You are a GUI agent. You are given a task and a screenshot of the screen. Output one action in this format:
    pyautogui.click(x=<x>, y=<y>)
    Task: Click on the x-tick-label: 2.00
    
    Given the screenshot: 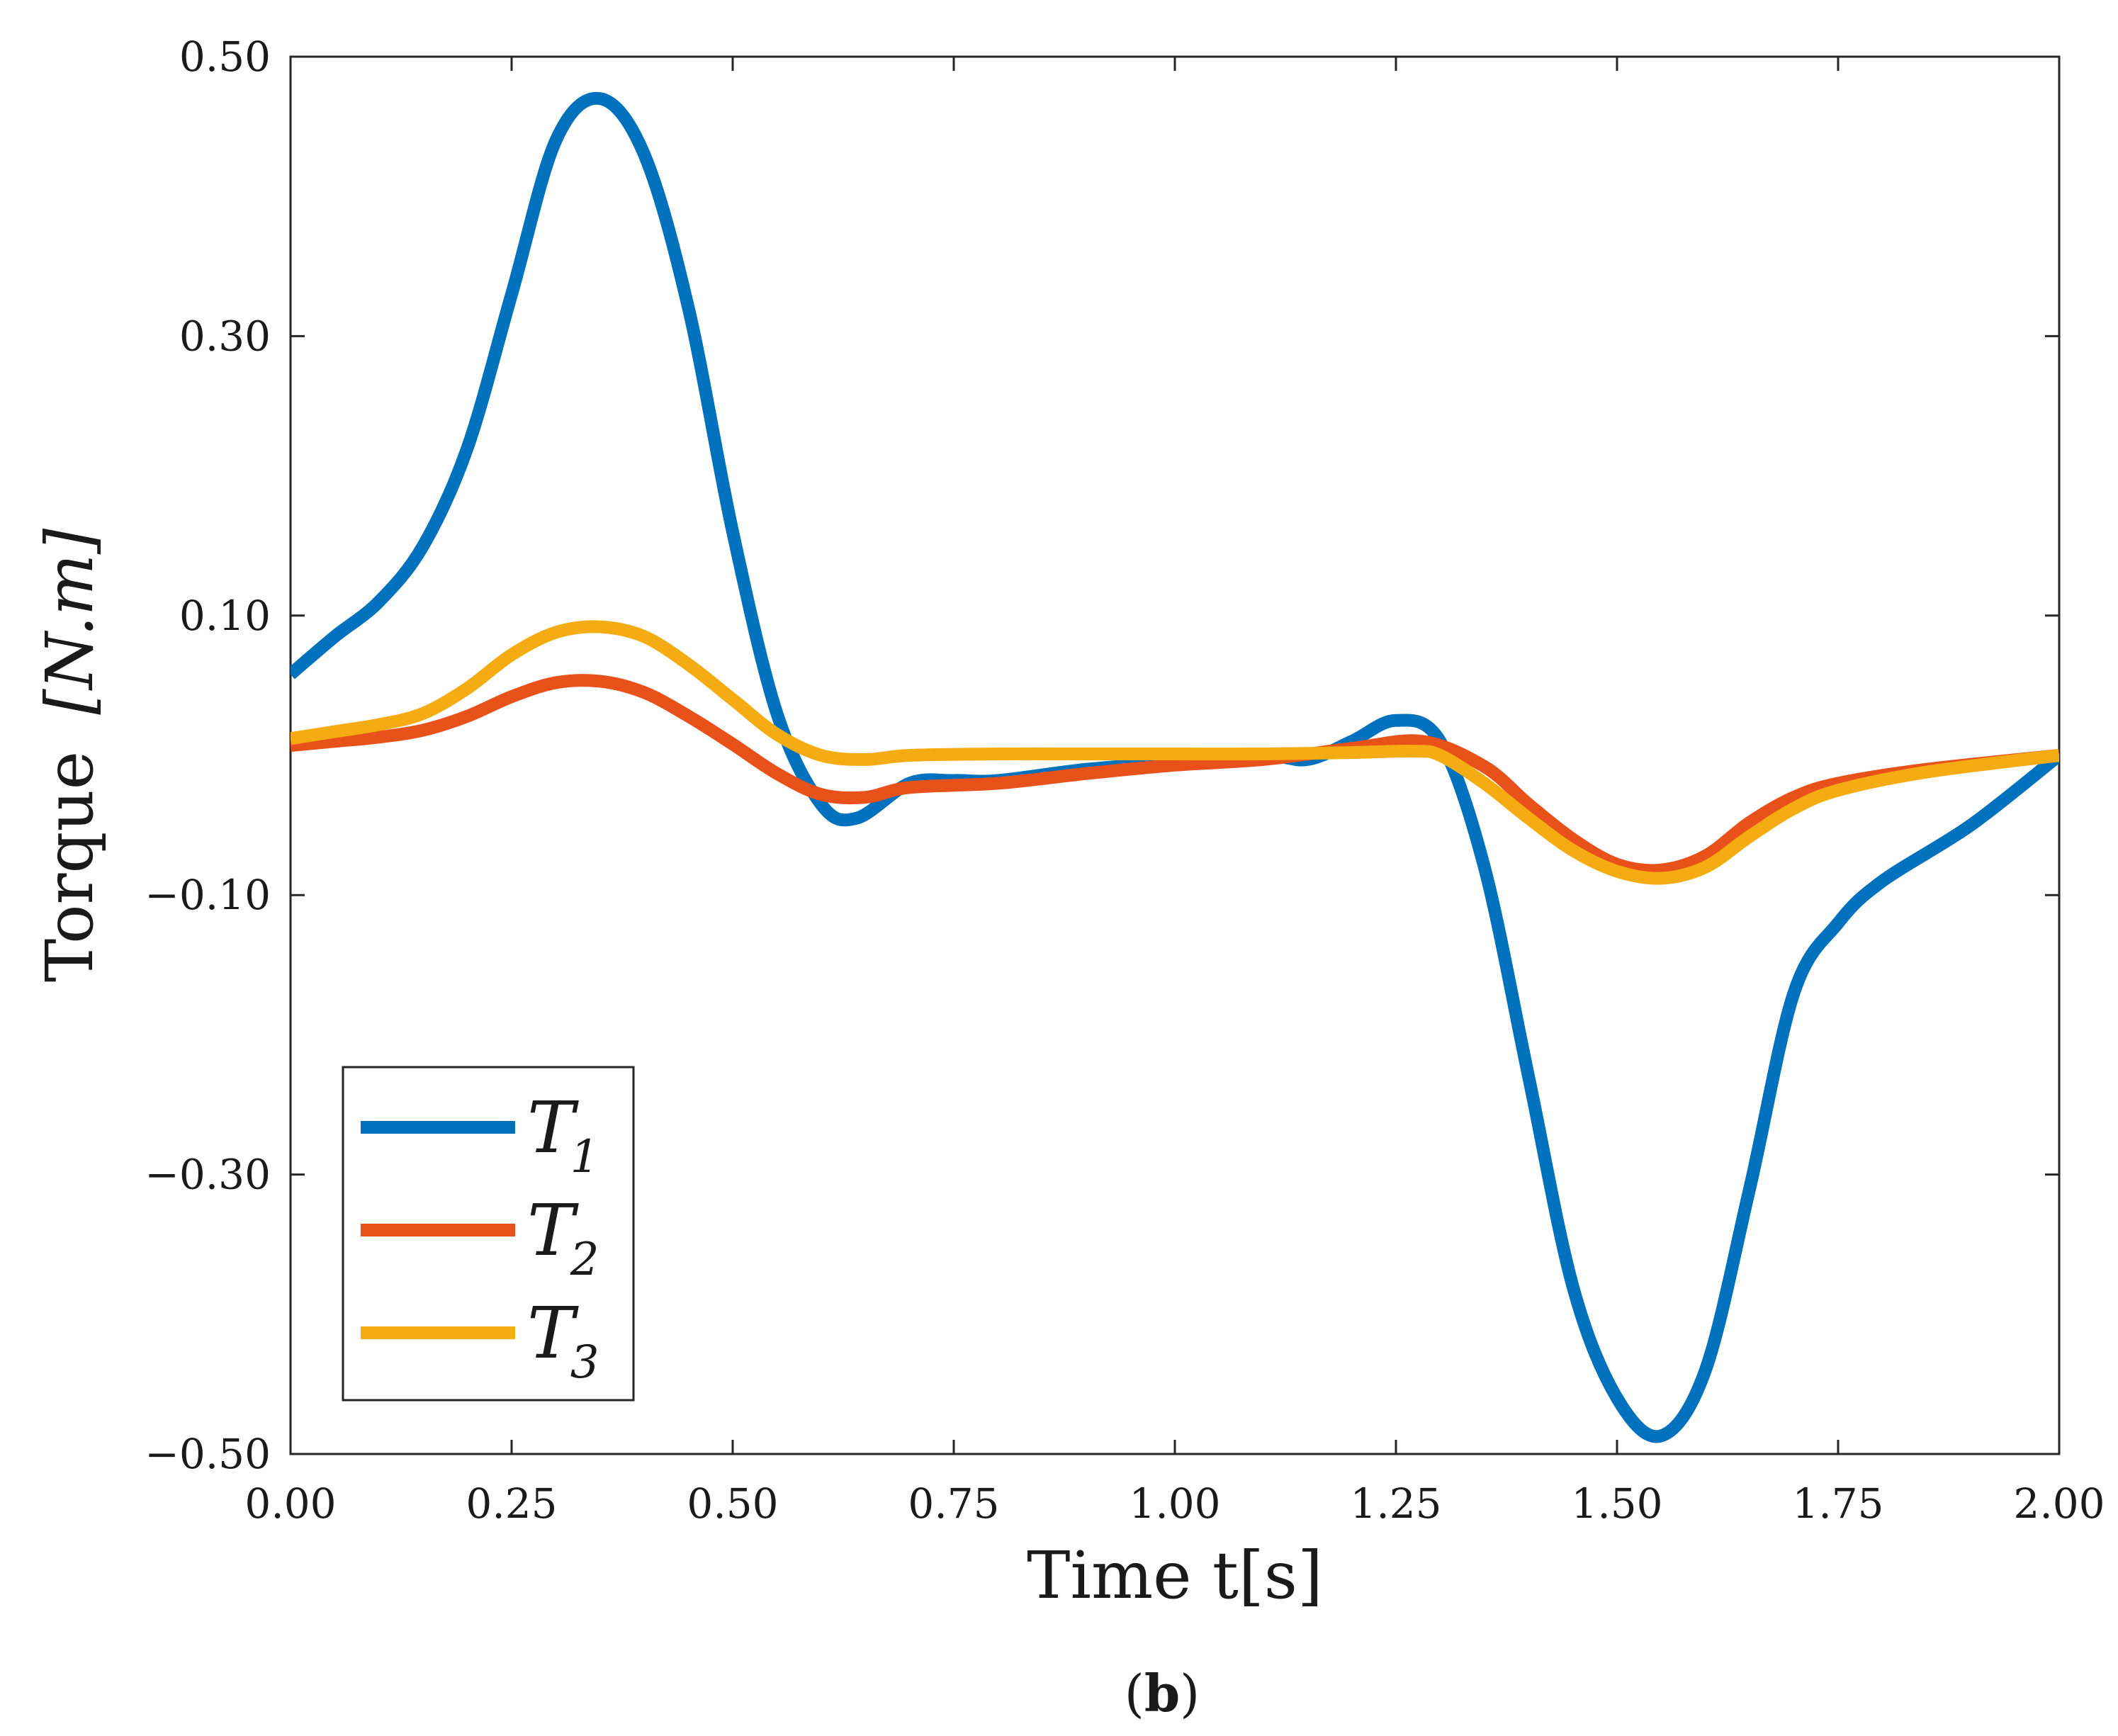 What is the action you would take?
    pyautogui.click(x=2059, y=1503)
    